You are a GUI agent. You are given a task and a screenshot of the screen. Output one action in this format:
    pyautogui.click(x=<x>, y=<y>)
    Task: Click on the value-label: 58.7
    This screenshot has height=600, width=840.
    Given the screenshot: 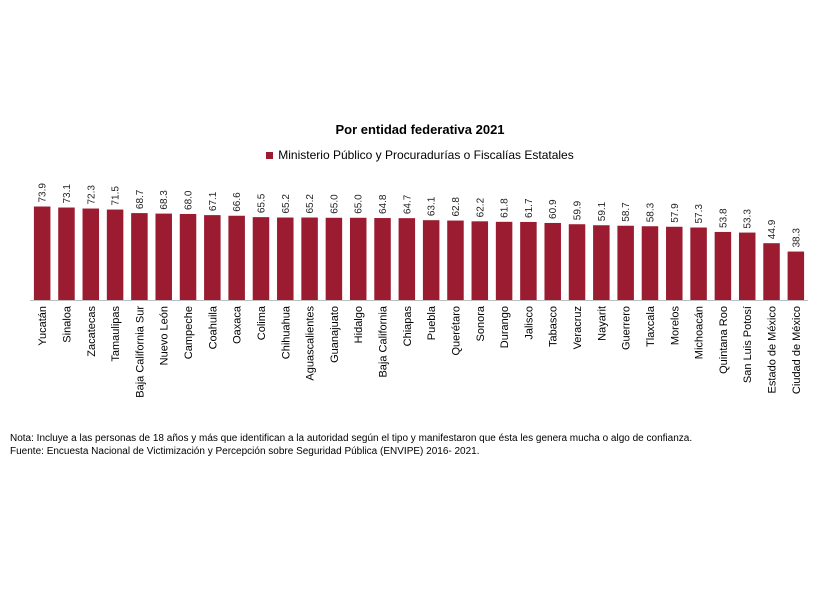 What is the action you would take?
    pyautogui.click(x=626, y=212)
    